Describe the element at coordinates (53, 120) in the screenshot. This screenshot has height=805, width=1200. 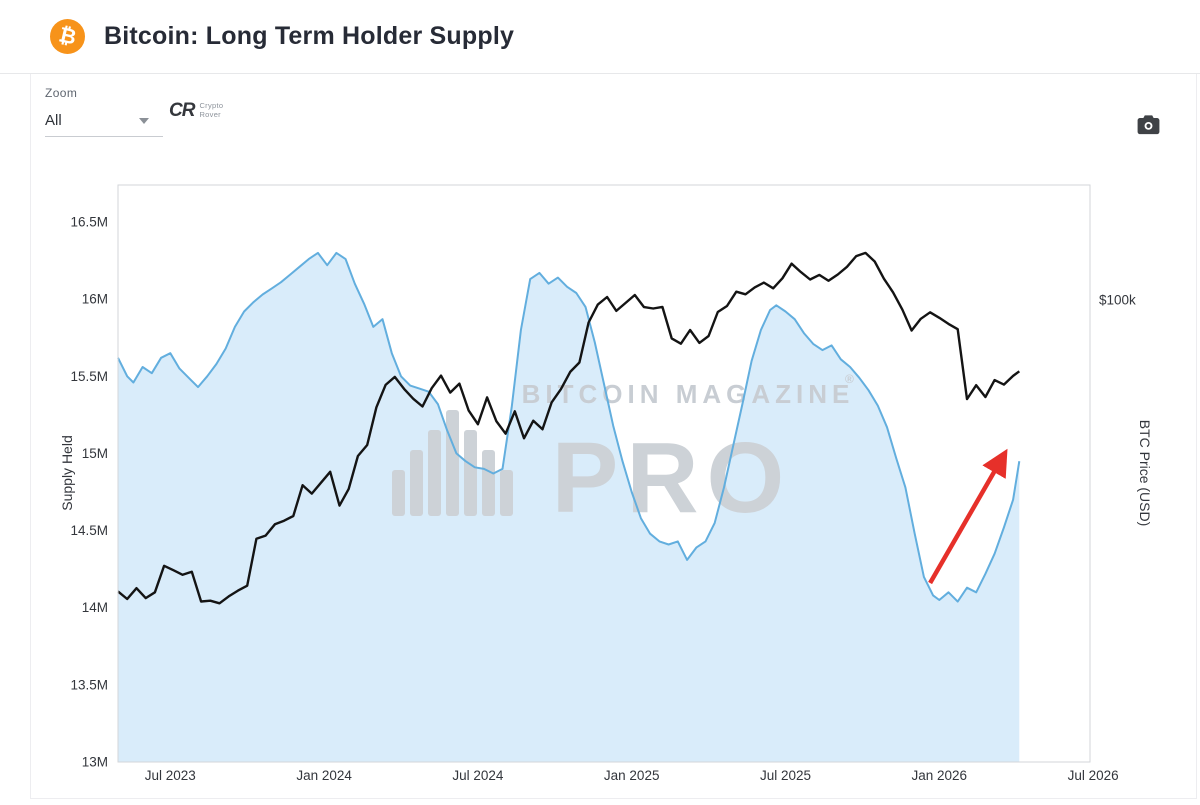
I see `zoom-selected-value: All` at that location.